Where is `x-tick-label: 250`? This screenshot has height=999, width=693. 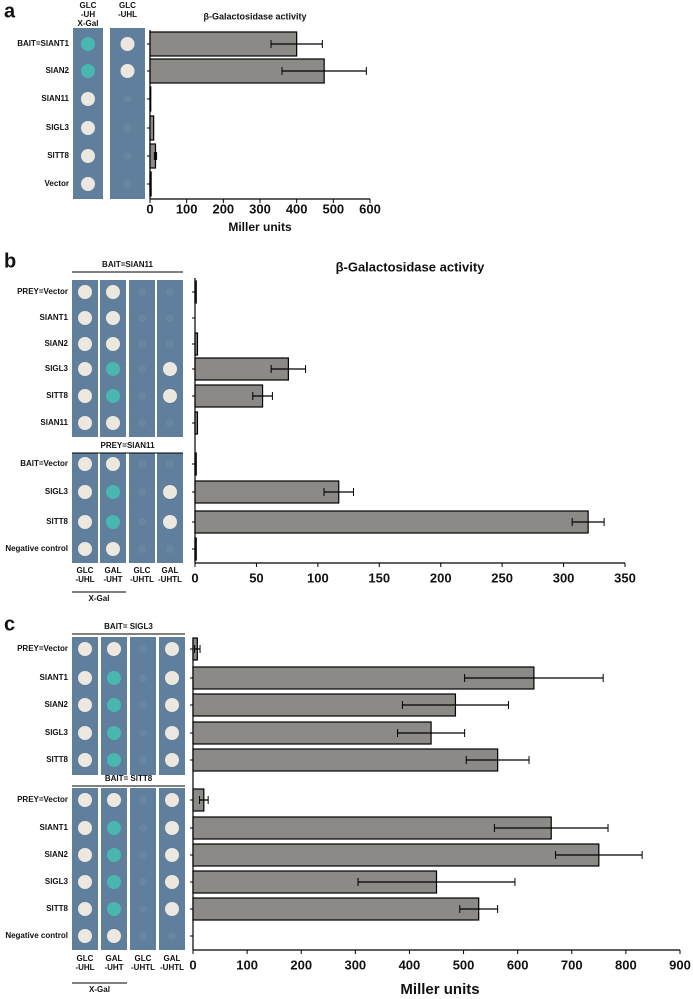
x-tick-label: 250 is located at coordinates (502, 577).